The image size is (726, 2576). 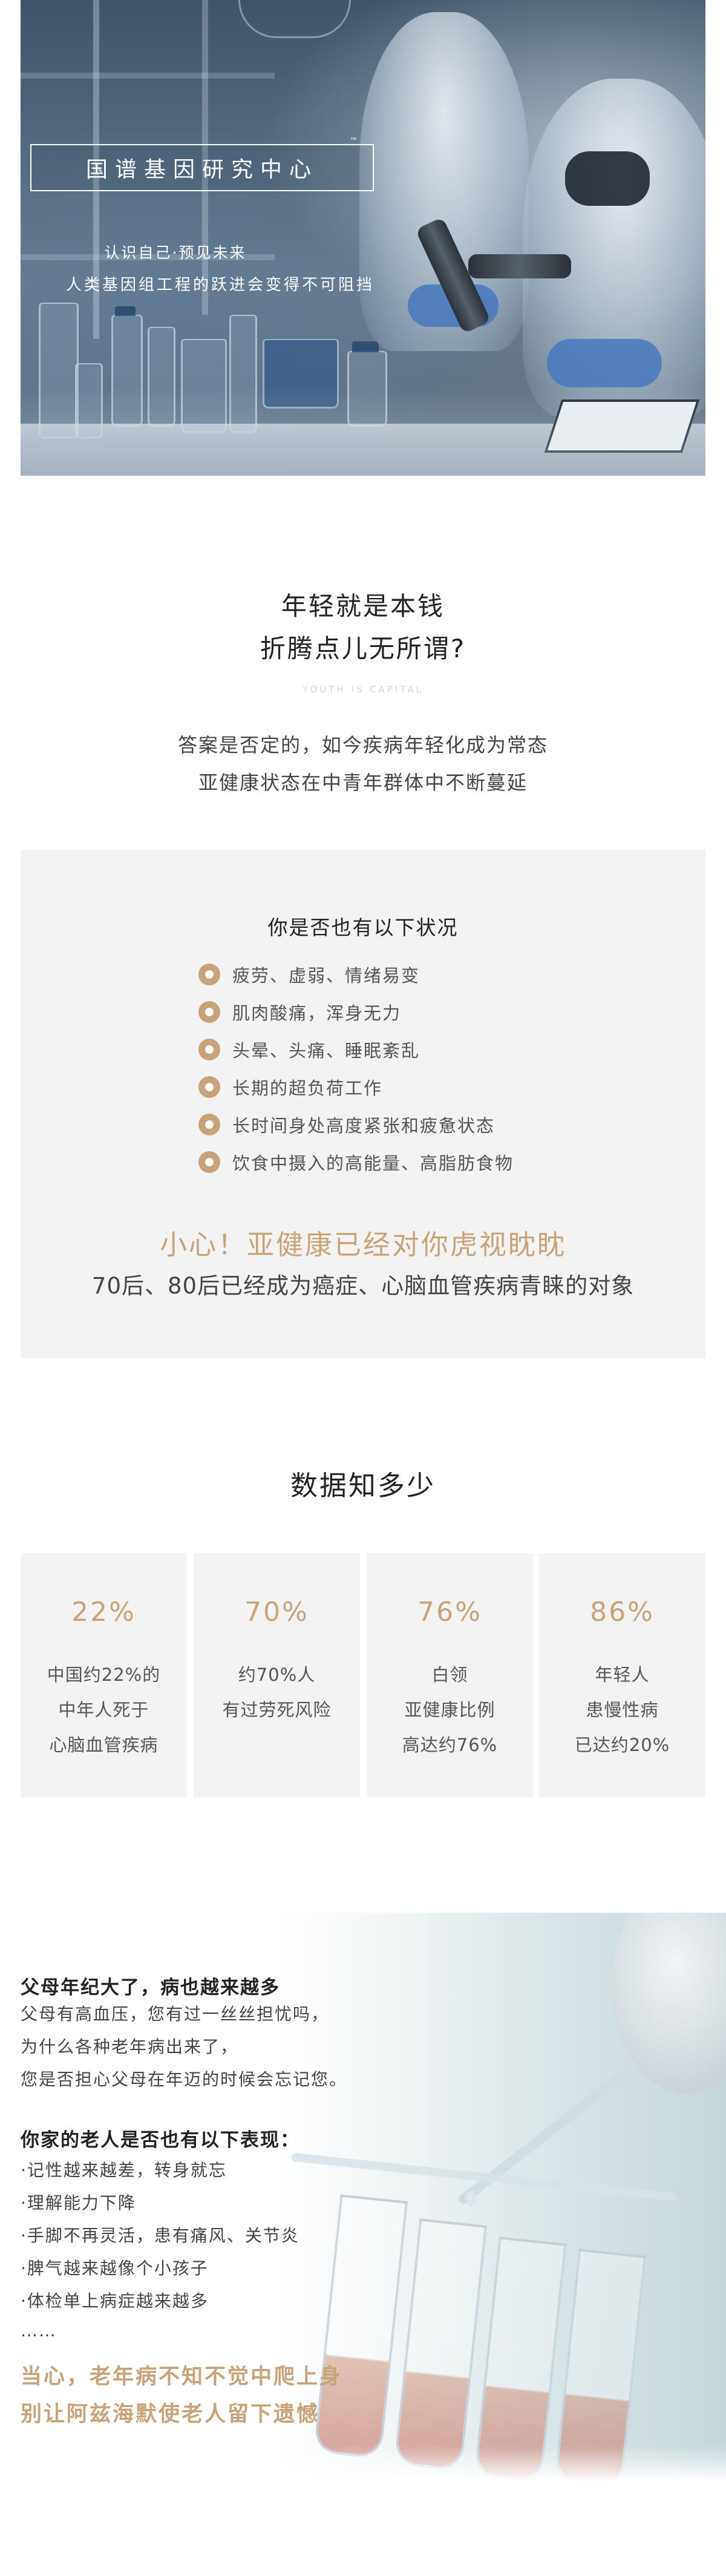 I want to click on tube-rack, so click(x=484, y=2177).